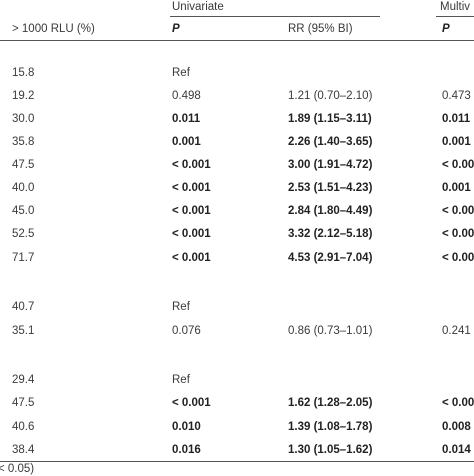 The image size is (474, 476). I want to click on table-cell: 1.39 (1.08–1.78), so click(330, 427).